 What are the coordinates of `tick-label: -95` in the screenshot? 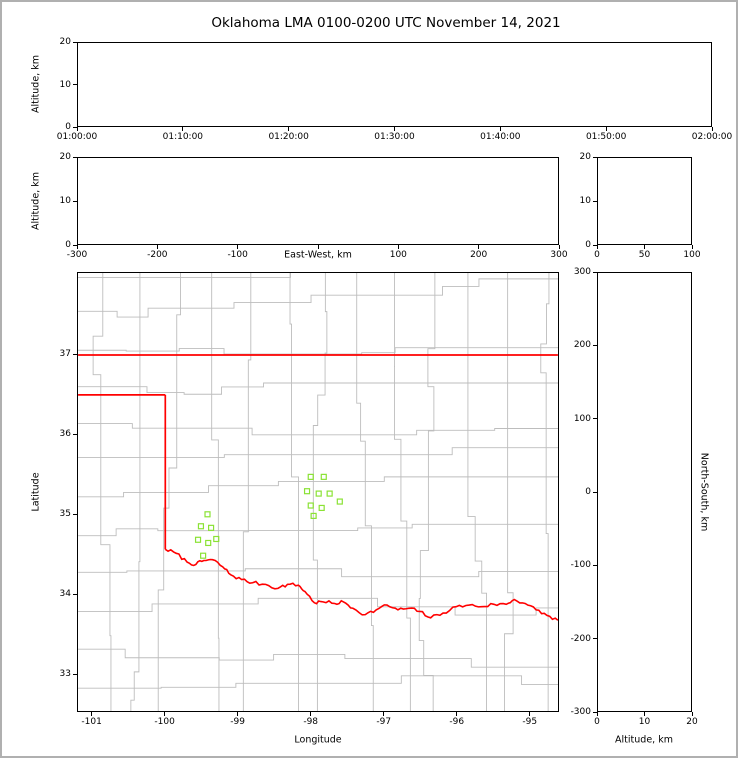 It's located at (530, 722).